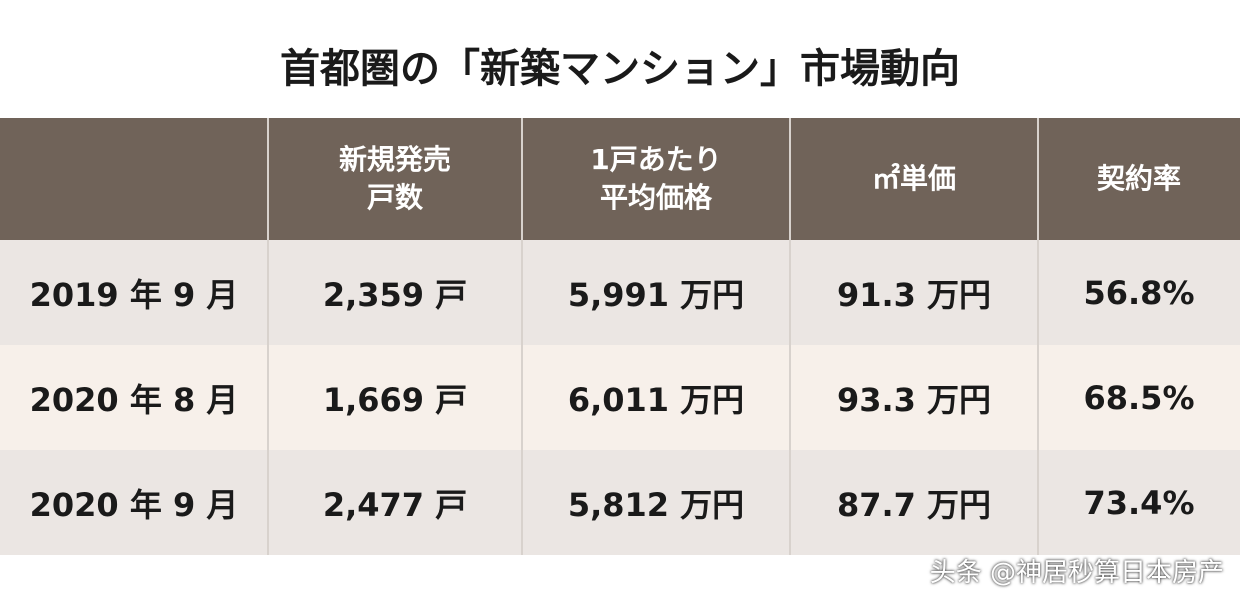 Image resolution: width=1240 pixels, height=600 pixels. Describe the element at coordinates (656, 397) in the screenshot. I see `body-cell: 6,011 万円` at that location.